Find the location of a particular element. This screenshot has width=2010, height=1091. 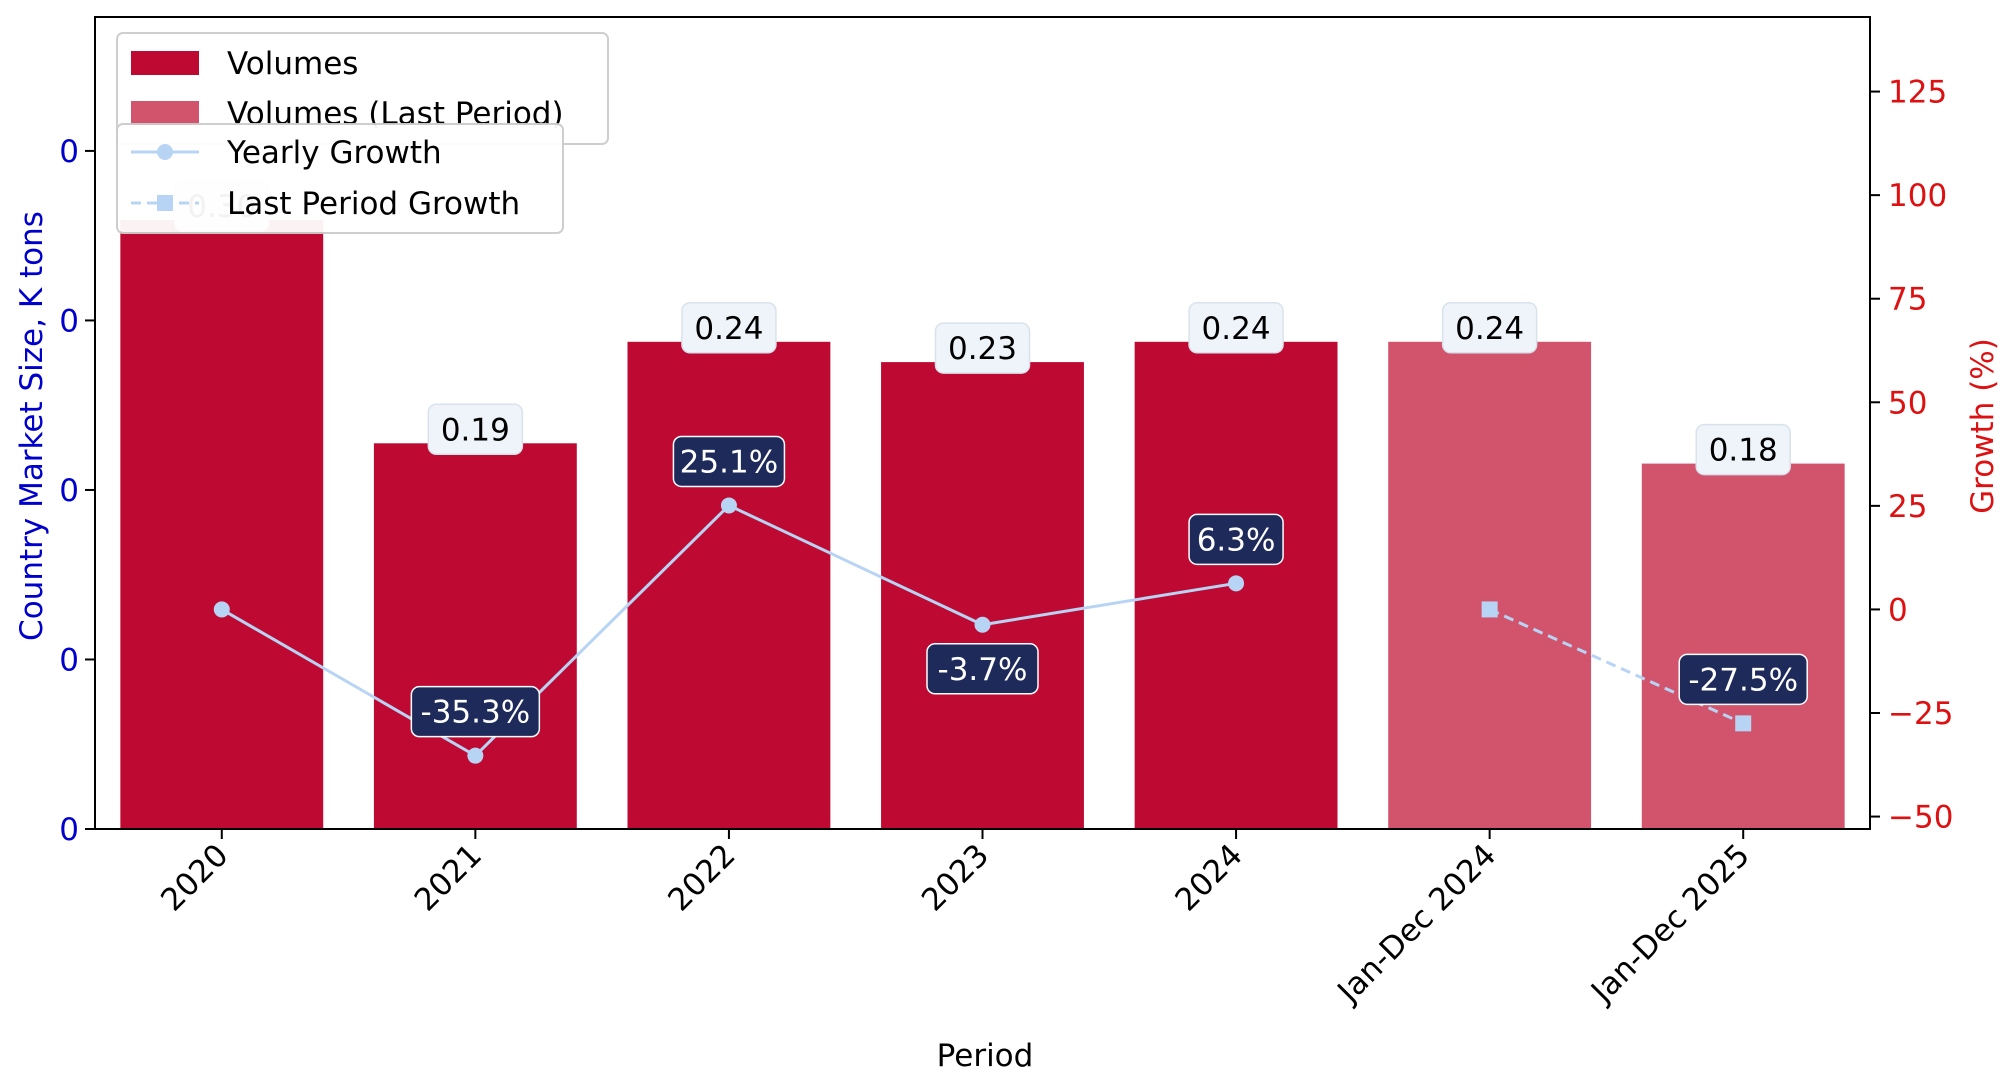

data-label-text: -35.3% is located at coordinates (476, 713).